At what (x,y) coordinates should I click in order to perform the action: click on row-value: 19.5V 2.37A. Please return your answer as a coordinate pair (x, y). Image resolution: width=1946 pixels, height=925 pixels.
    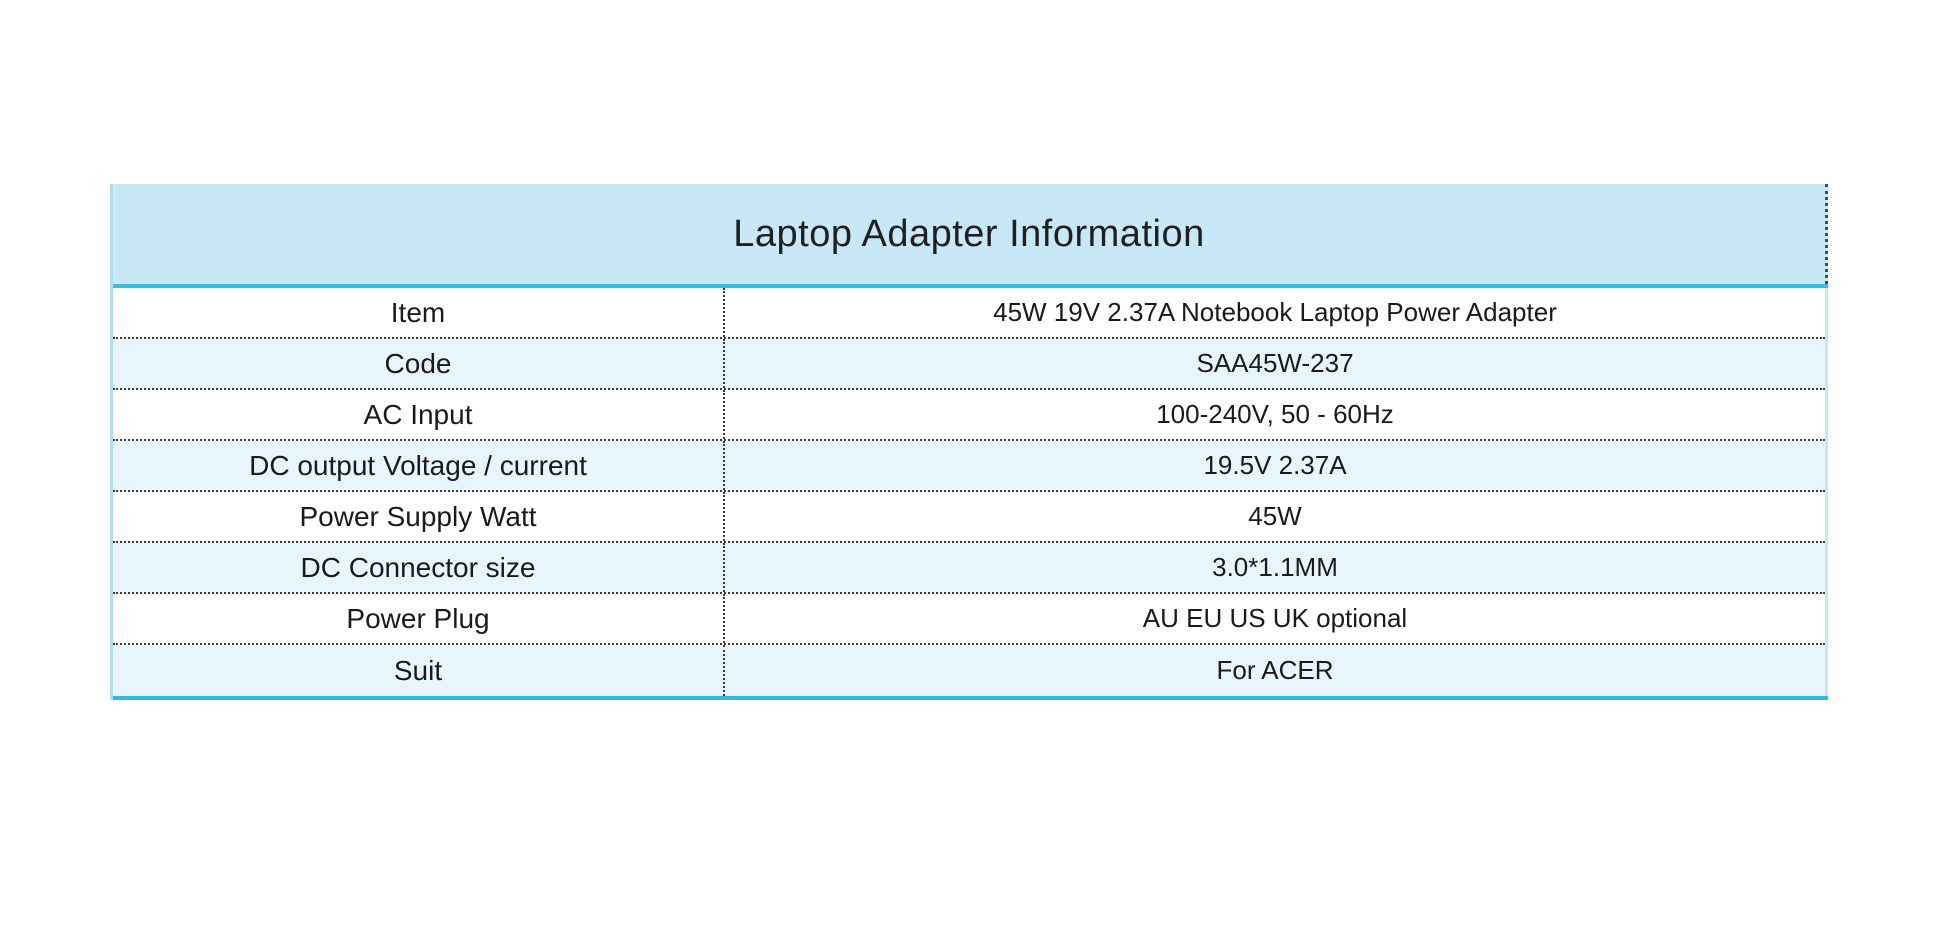
    Looking at the image, I should click on (1275, 465).